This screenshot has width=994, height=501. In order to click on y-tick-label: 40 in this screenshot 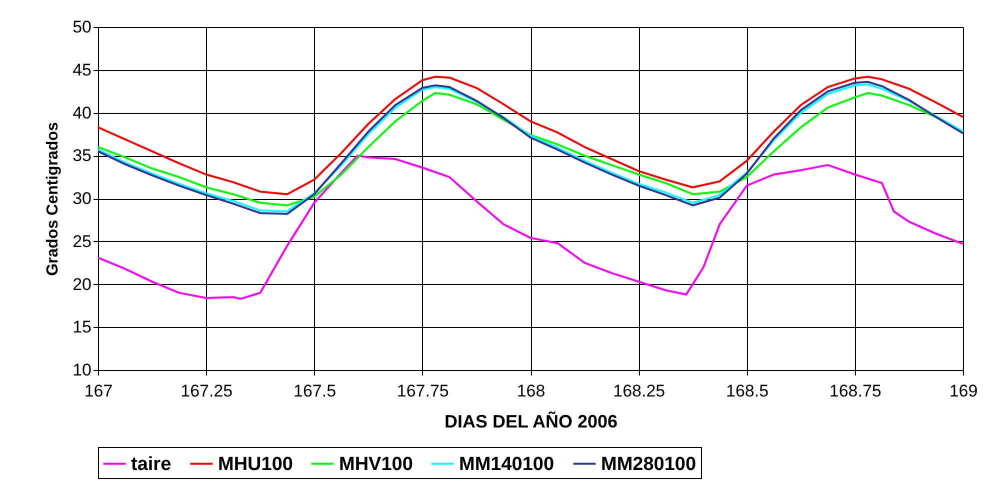, I will do `click(82, 112)`.